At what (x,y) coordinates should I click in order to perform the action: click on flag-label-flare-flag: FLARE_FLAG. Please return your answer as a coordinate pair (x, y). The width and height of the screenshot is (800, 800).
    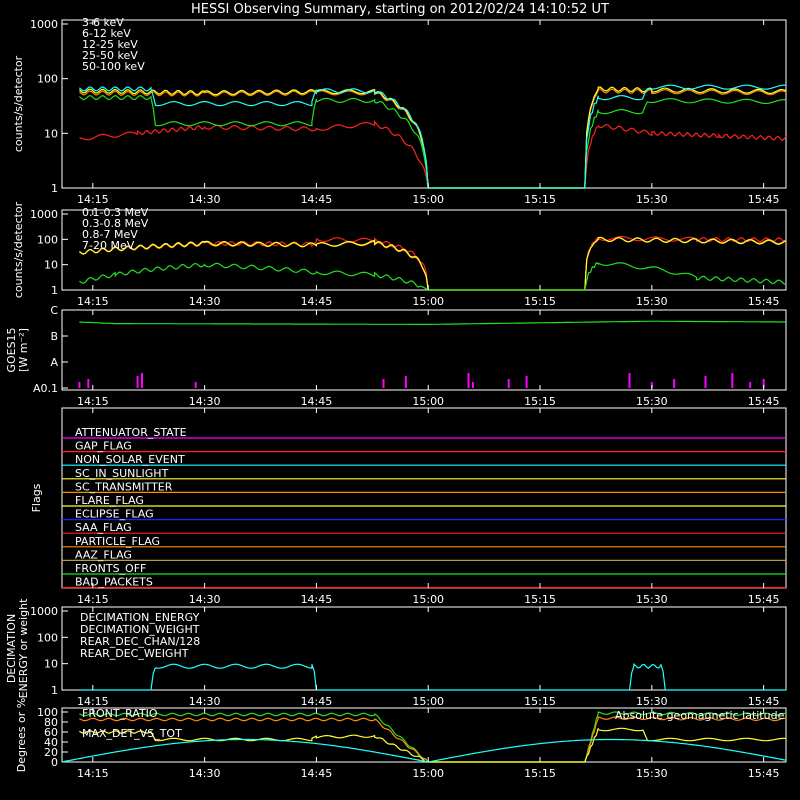
    Looking at the image, I should click on (109, 500).